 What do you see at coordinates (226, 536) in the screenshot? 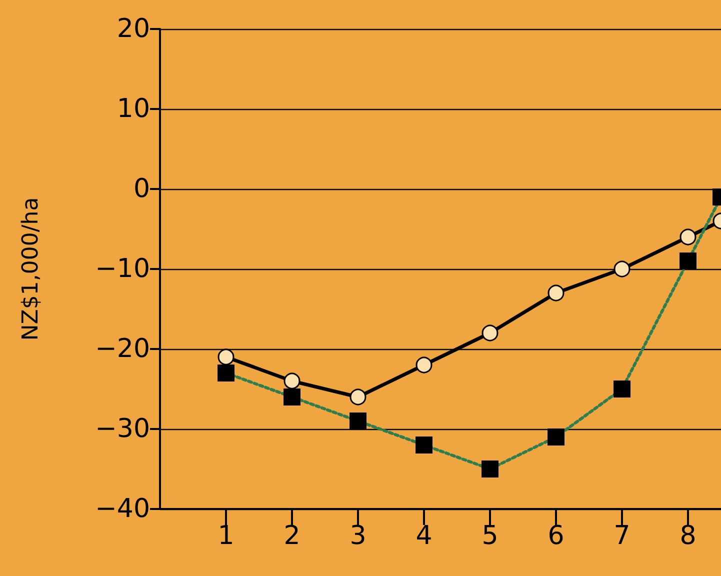
I see `x-tick-label: 1` at bounding box center [226, 536].